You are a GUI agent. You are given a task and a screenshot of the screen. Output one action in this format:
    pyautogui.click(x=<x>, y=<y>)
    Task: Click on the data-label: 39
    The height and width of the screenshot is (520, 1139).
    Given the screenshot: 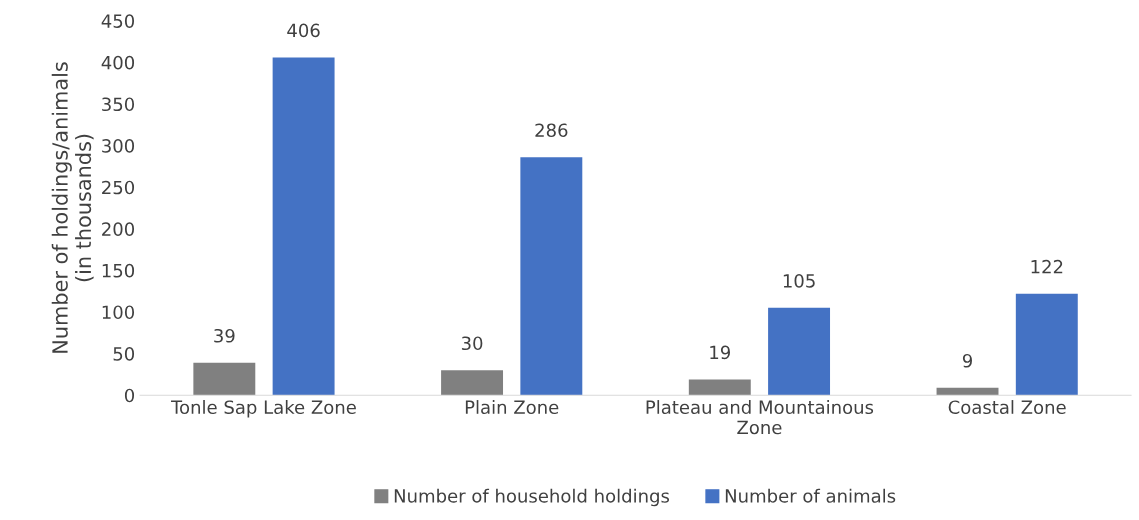 What is the action you would take?
    pyautogui.click(x=224, y=335)
    